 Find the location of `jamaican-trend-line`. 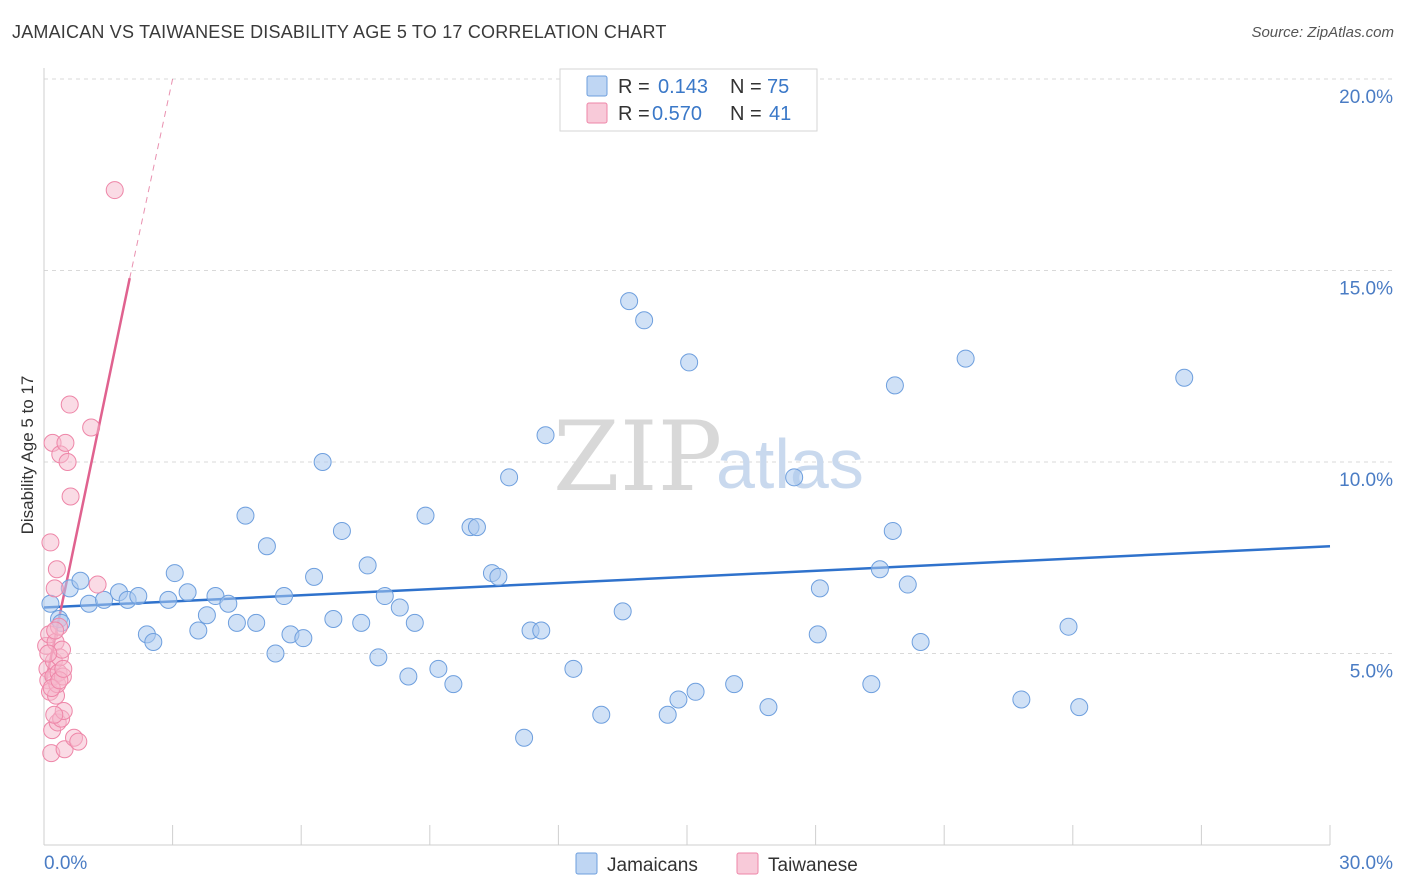

jamaican-trend-line is located at coordinates (687, 577).